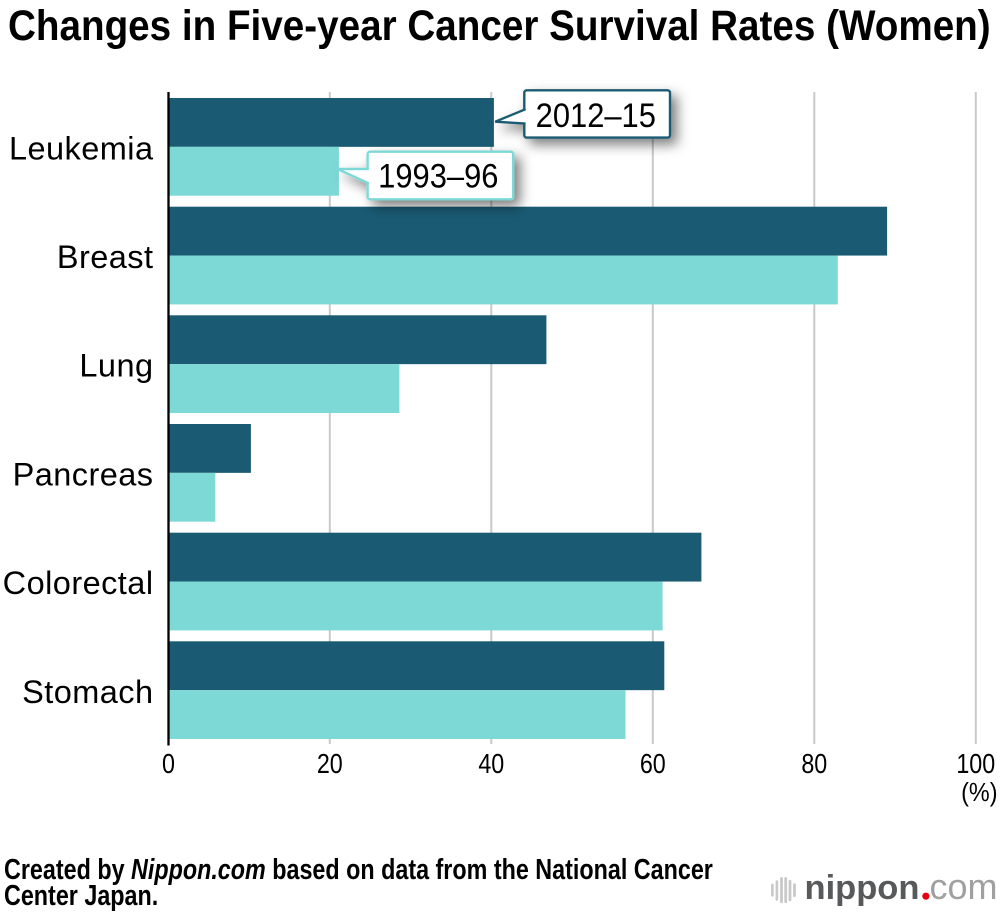 The image size is (1000, 912). What do you see at coordinates (438, 175) in the screenshot?
I see `svg-text: 1993–96` at bounding box center [438, 175].